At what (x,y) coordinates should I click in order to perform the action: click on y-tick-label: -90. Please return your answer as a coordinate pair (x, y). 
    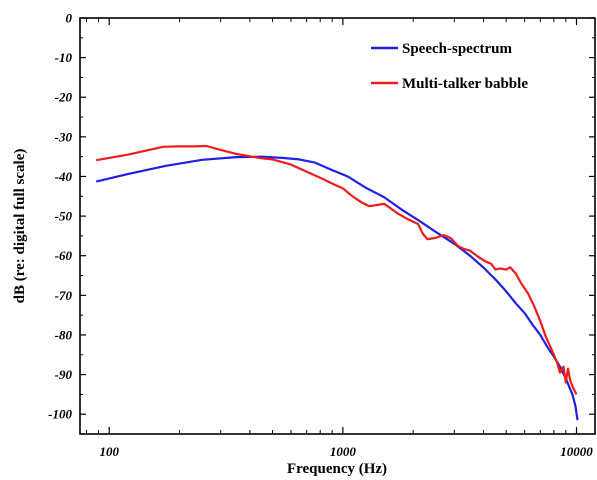
    Looking at the image, I should click on (64, 374).